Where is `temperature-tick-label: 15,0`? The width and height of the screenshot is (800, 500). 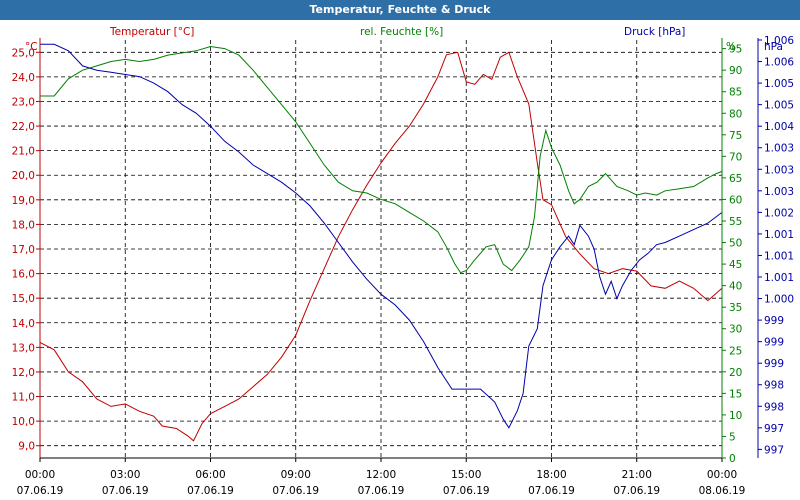
temperature-tick-label: 15,0 is located at coordinates (23, 299).